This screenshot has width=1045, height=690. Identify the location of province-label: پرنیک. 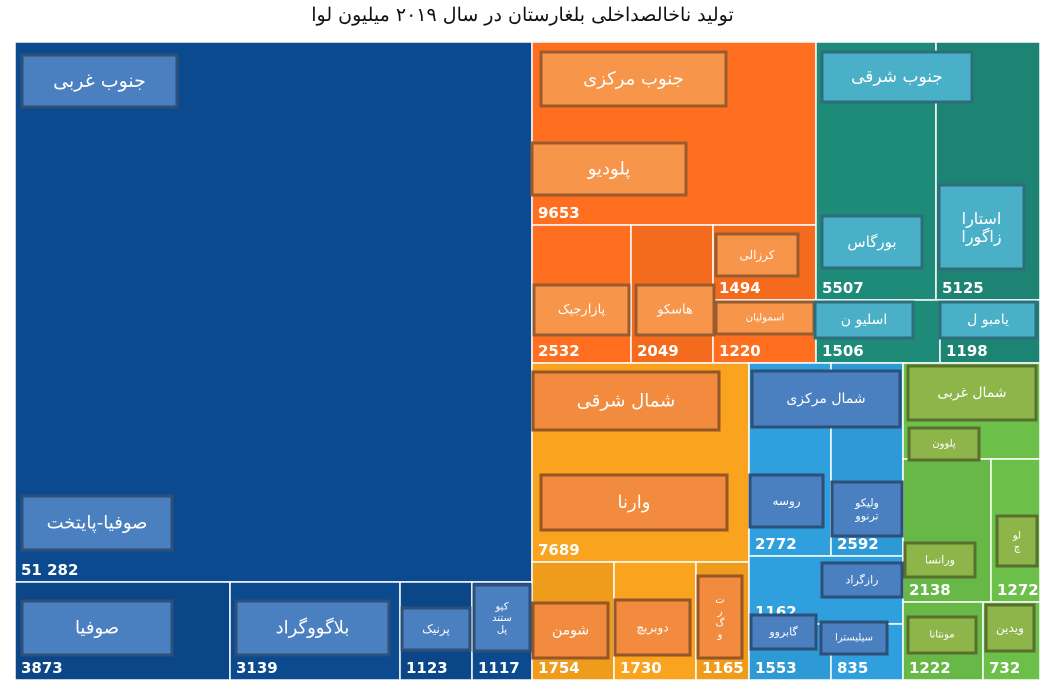
(436, 629).